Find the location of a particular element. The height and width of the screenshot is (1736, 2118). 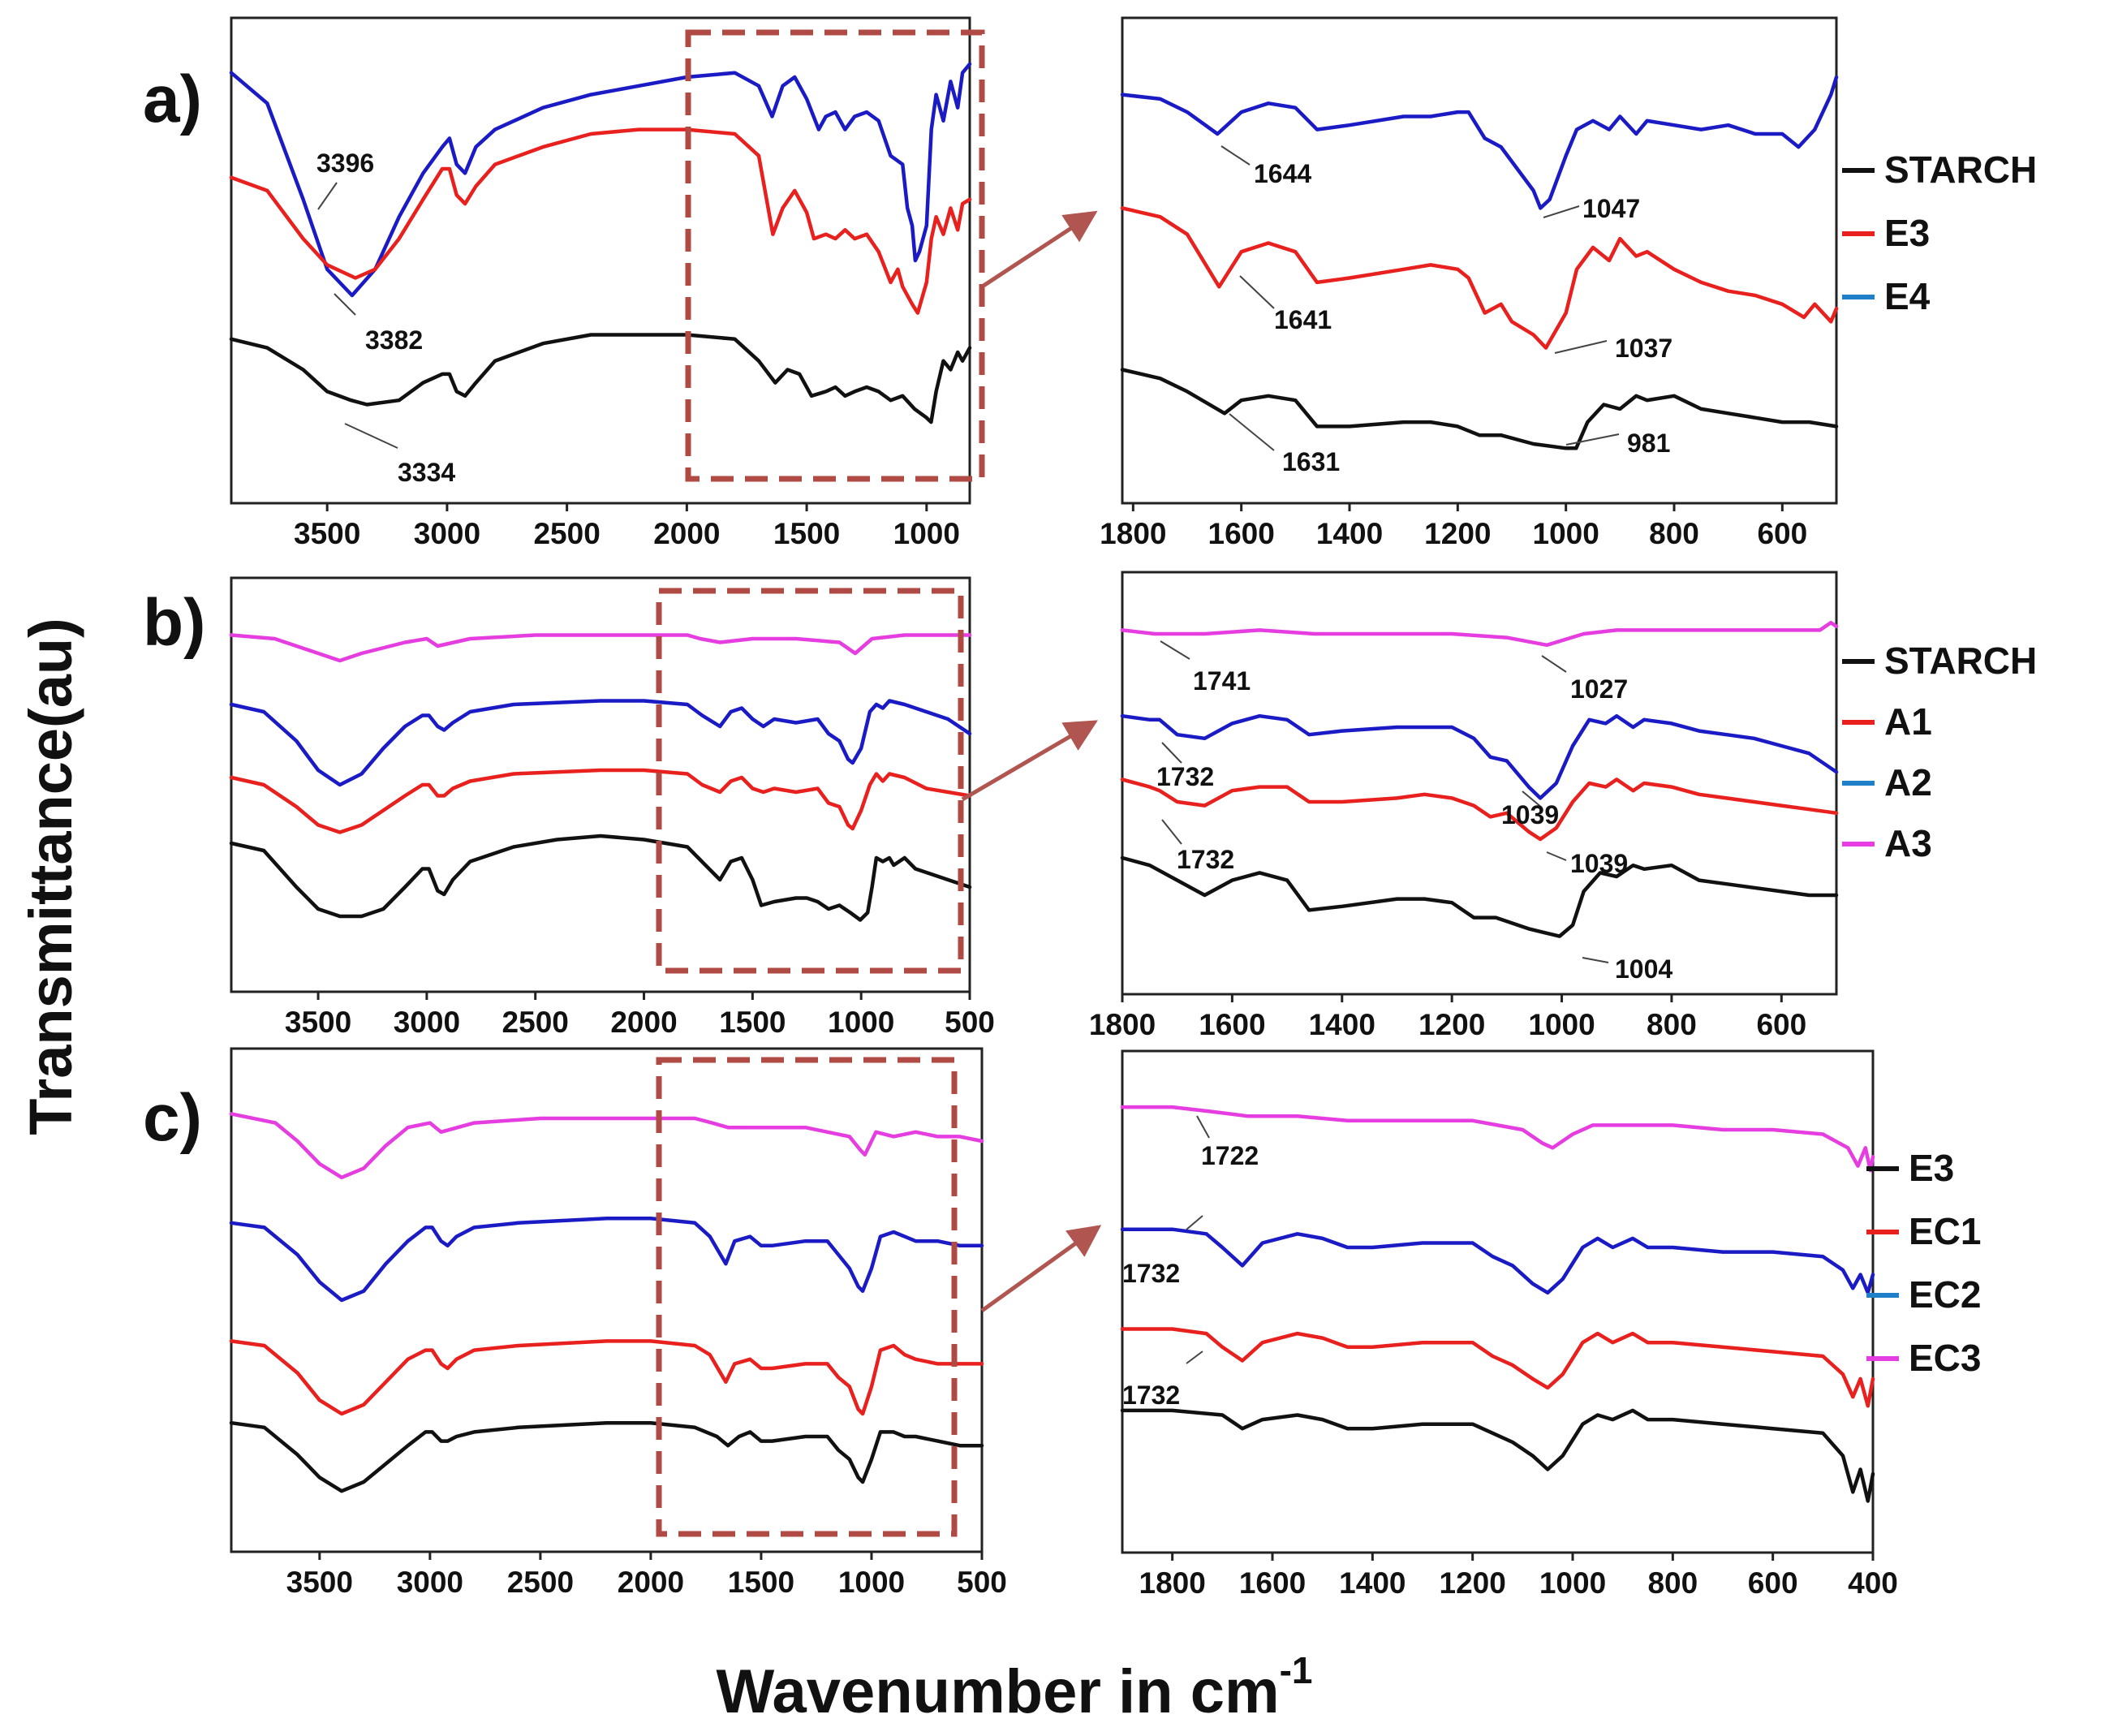

annotation-1039-a1: 1039 is located at coordinates (1599, 863).